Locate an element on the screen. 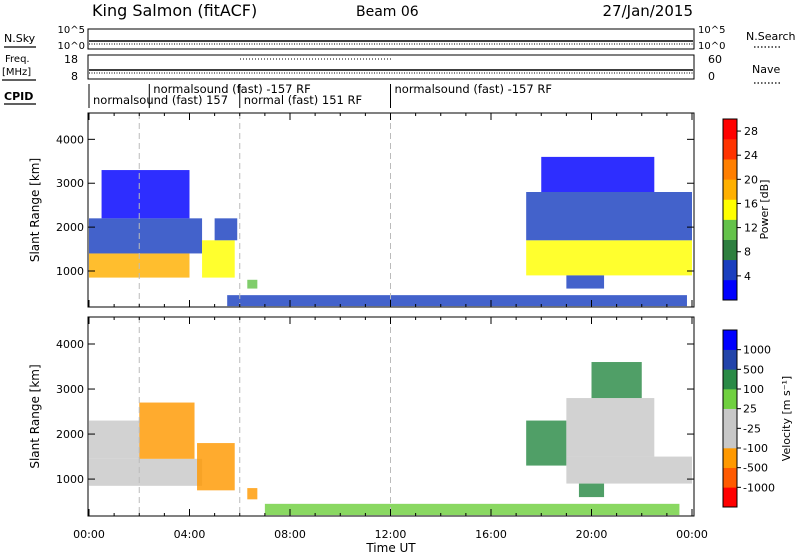 The height and width of the screenshot is (558, 800). x-tick-label: 12:00 is located at coordinates (391, 534).